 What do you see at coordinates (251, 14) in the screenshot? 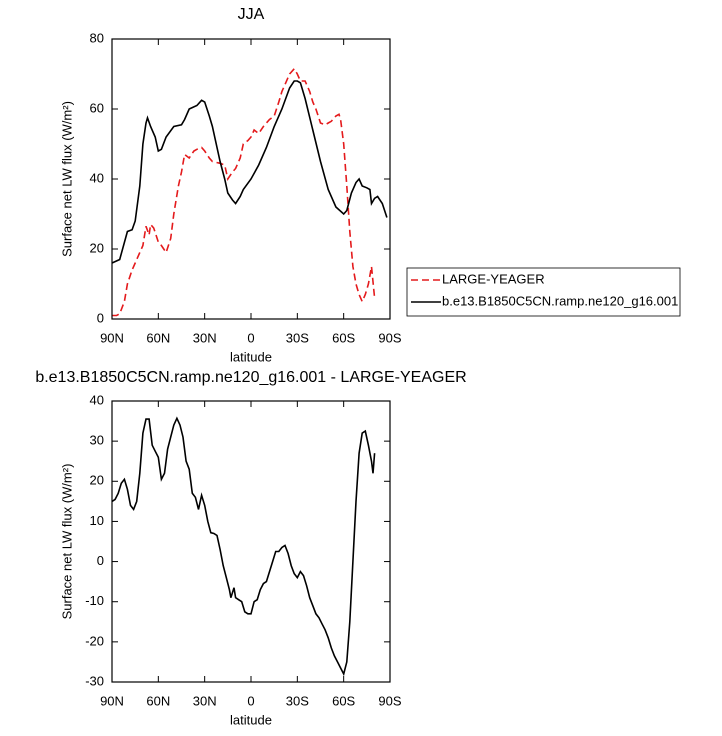
I see `chart-title: JJA` at bounding box center [251, 14].